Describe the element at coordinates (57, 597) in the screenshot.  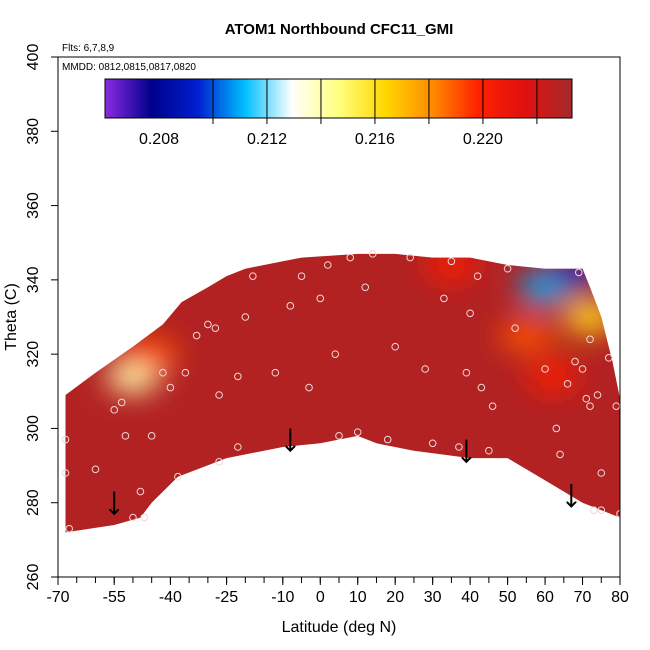
I see `x-tick-label: -70` at that location.